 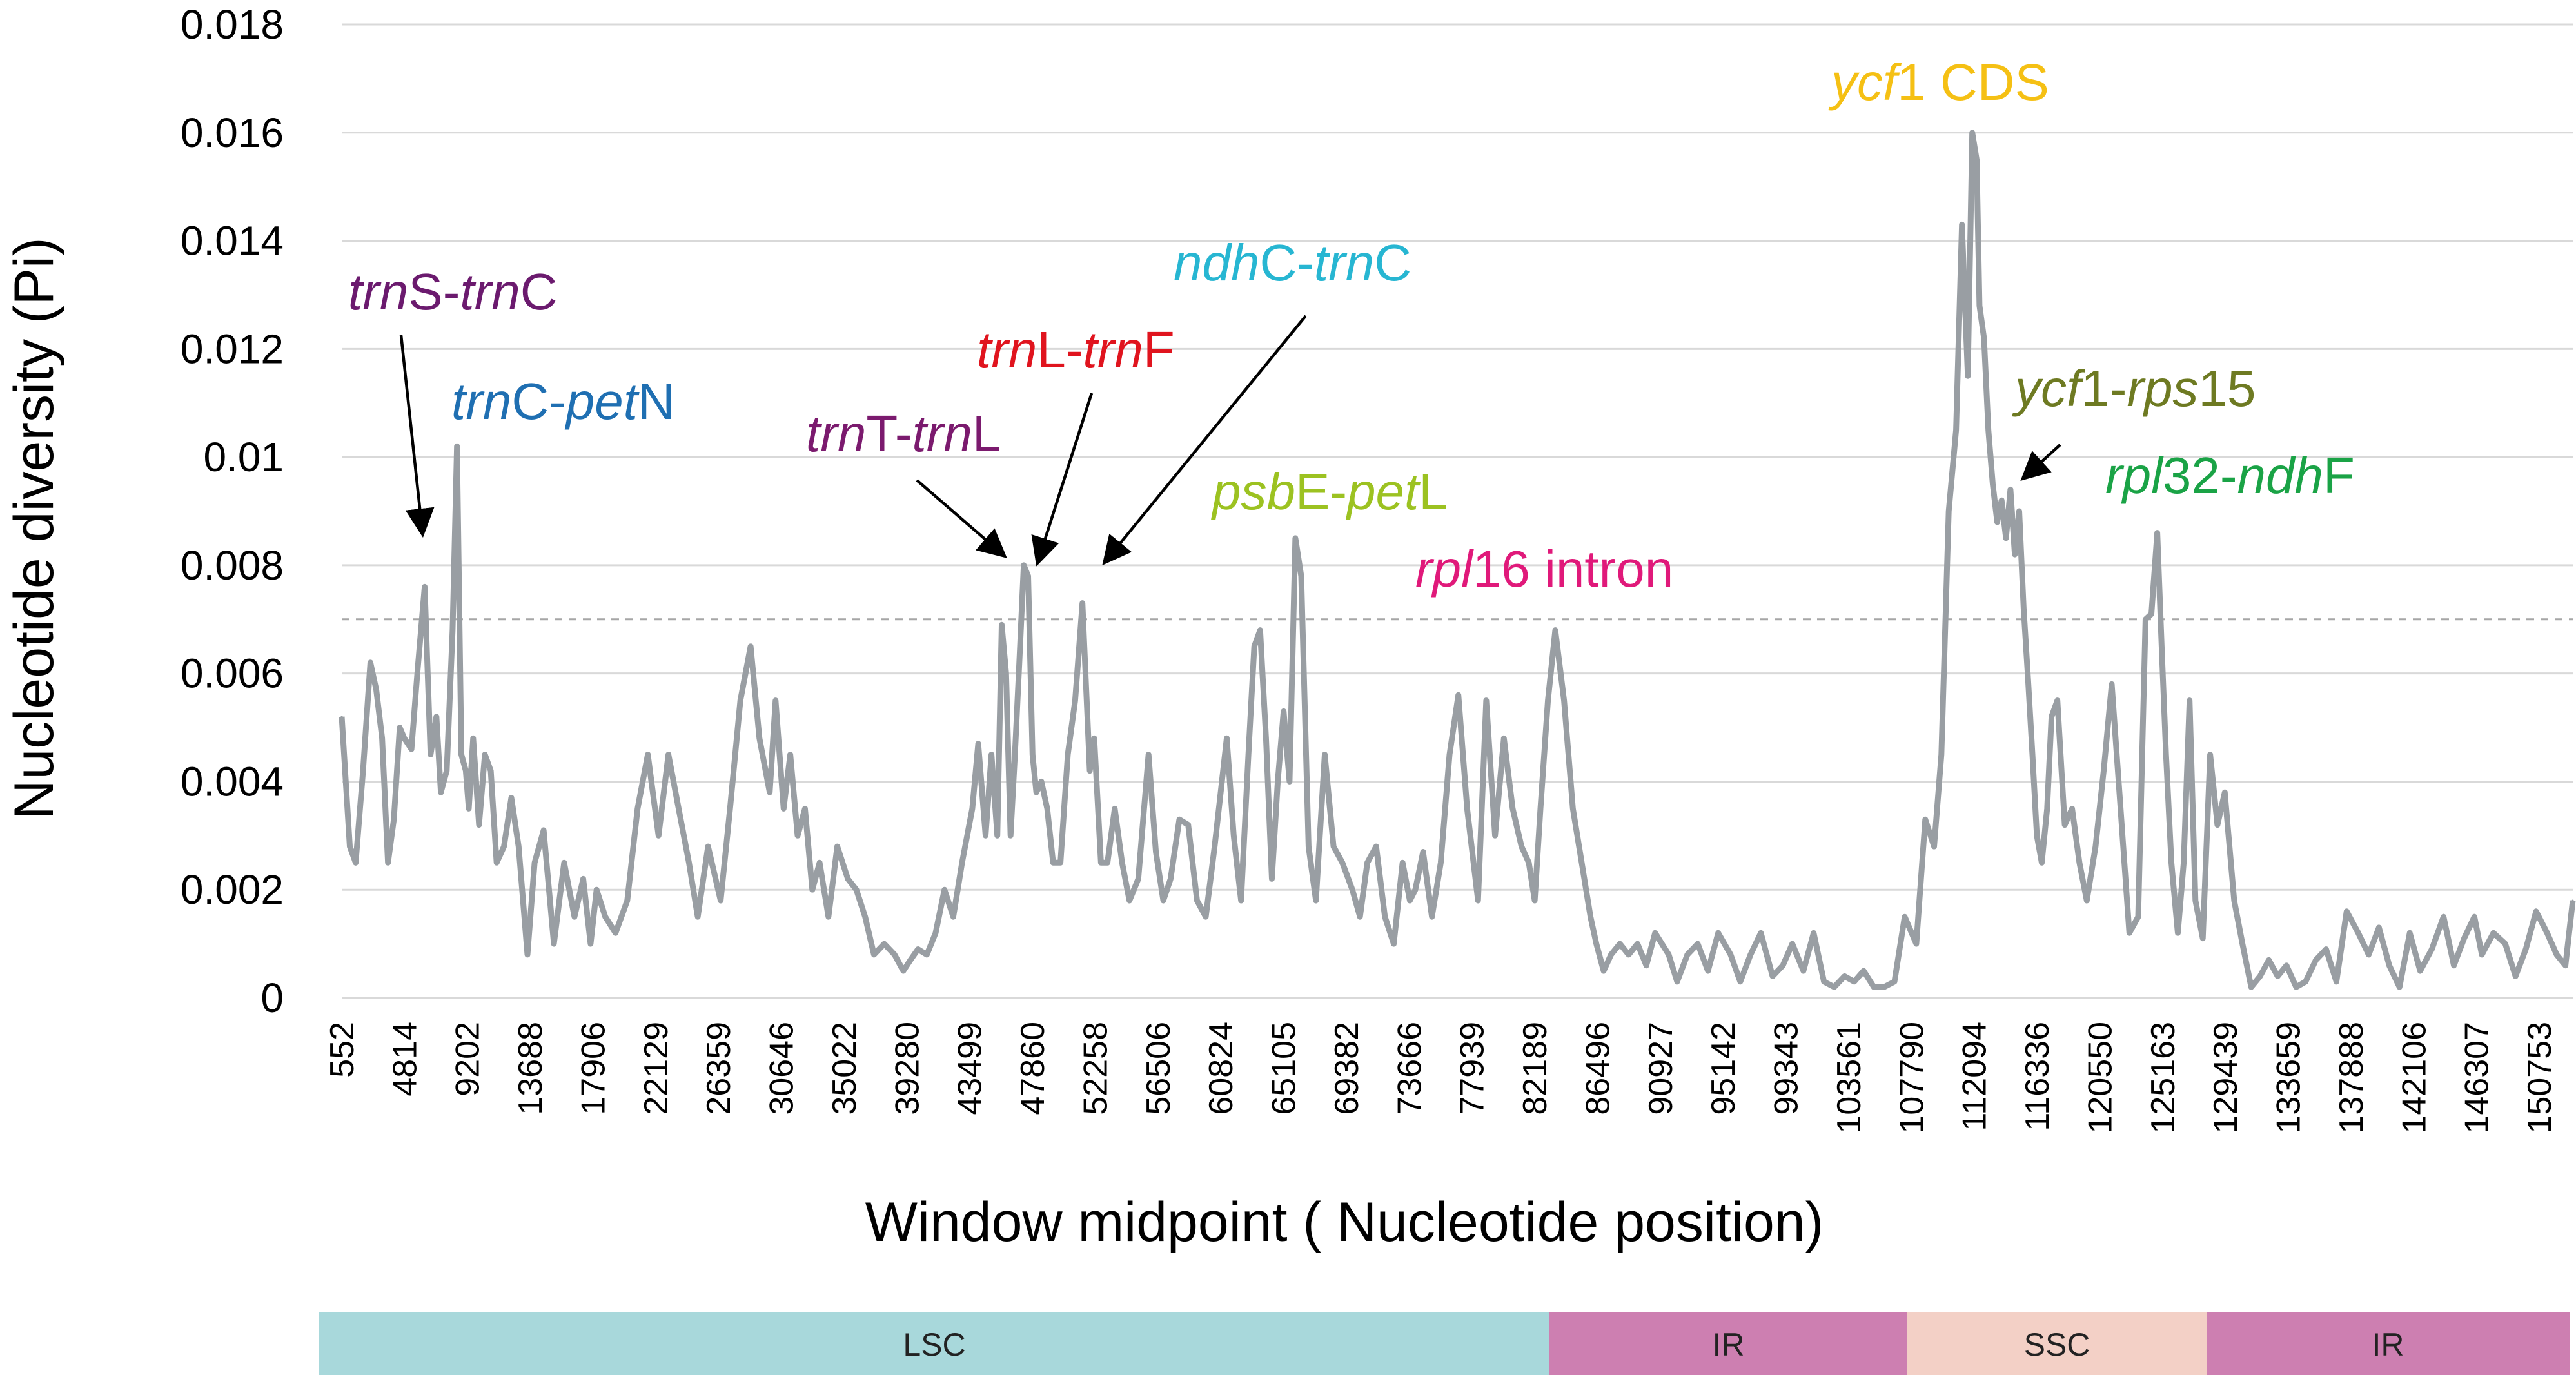 I want to click on y-tick-label: 0.018, so click(x=233, y=24).